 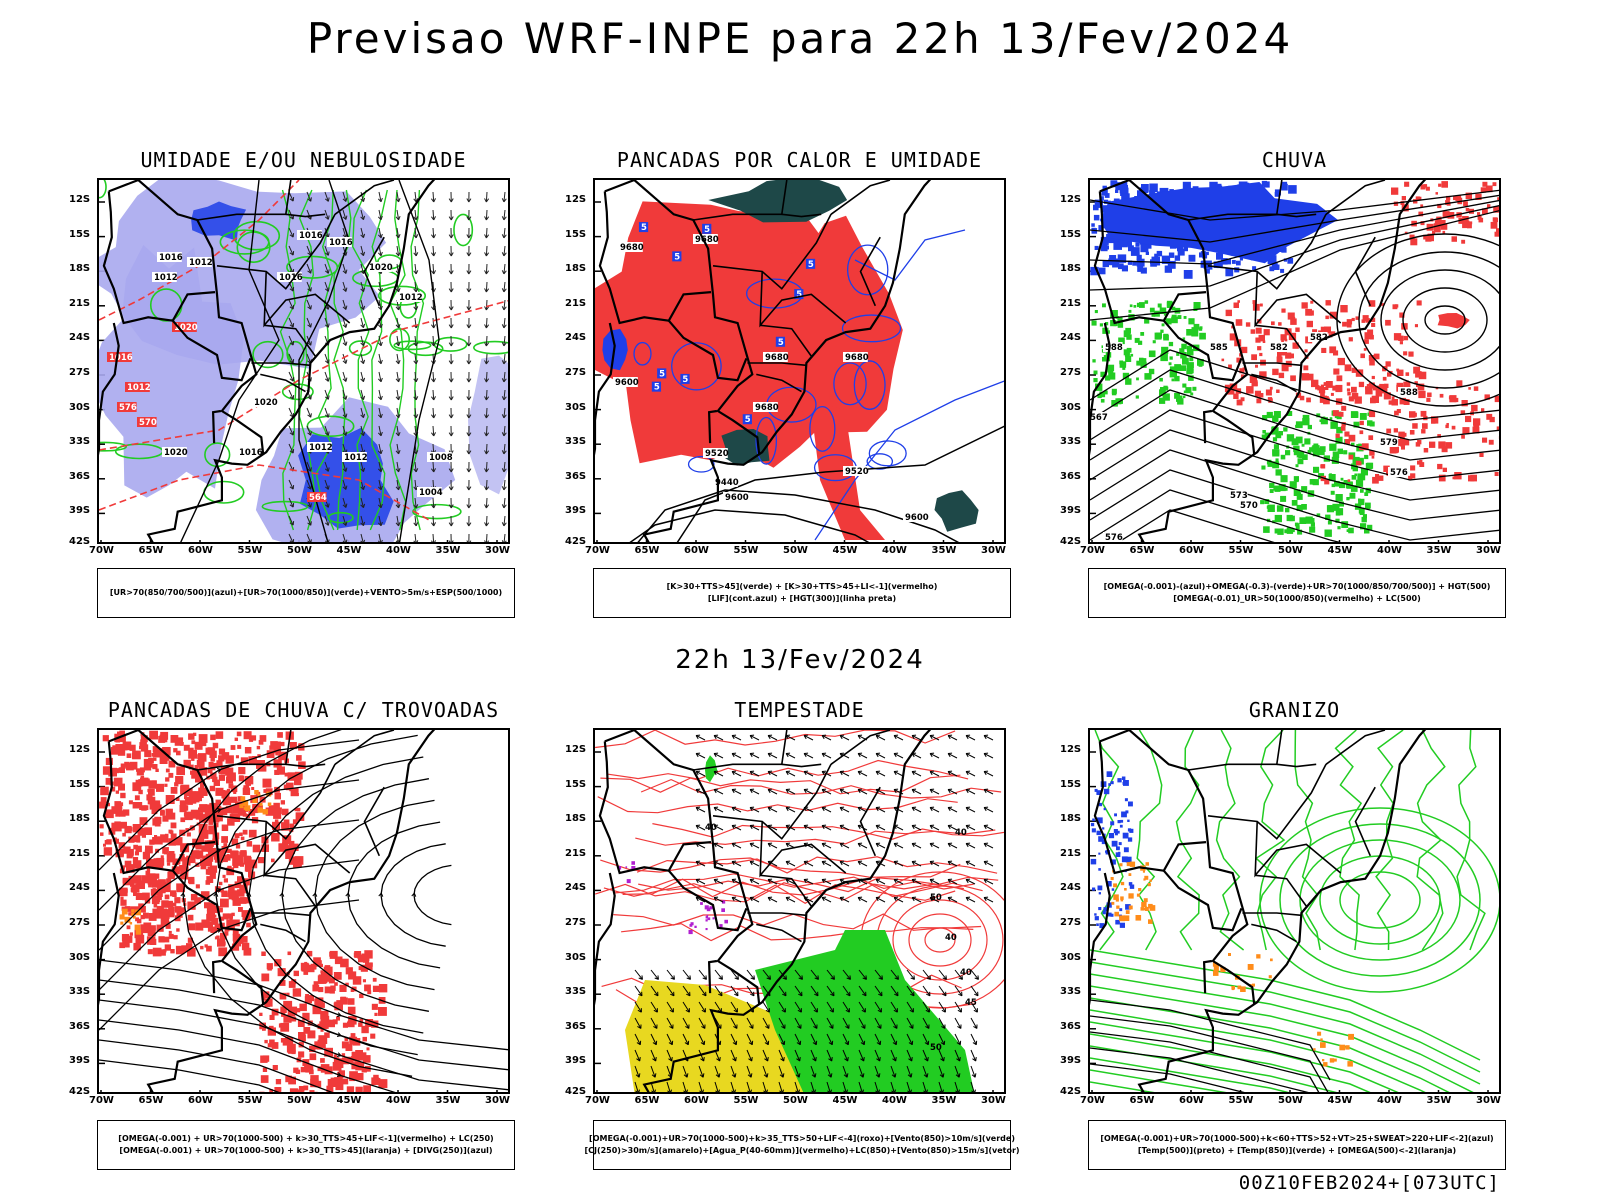 What do you see at coordinates (1290, 1100) in the screenshot?
I see `lon-tick-label: 50W` at bounding box center [1290, 1100].